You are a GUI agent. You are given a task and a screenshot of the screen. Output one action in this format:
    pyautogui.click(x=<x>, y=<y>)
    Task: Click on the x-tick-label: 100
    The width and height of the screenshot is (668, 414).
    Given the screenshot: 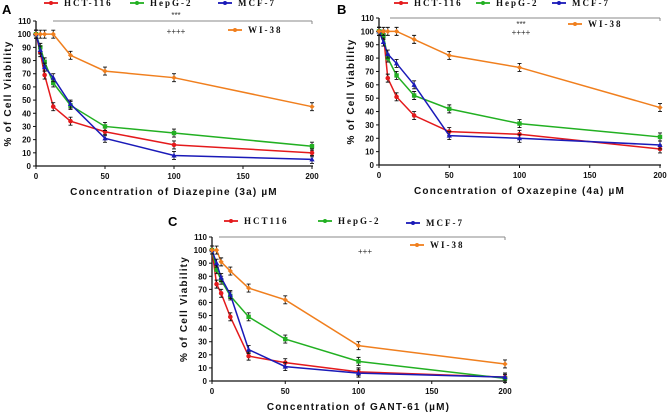 What is the action you would take?
    pyautogui.click(x=174, y=176)
    